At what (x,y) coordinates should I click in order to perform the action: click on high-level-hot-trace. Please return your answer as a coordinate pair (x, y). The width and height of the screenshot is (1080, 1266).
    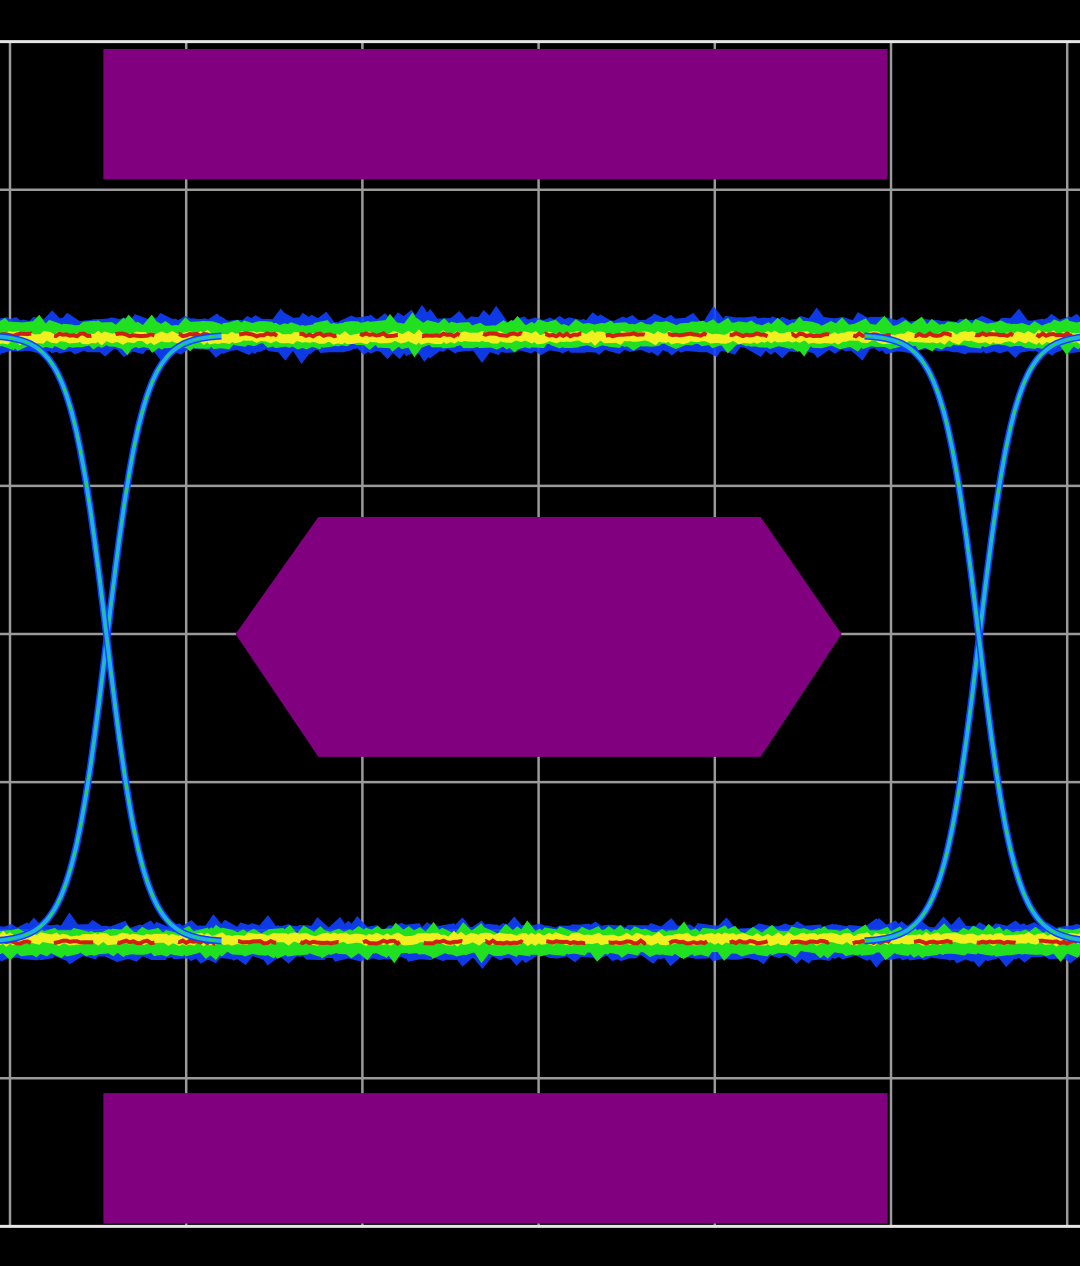
    Looking at the image, I should click on (540, 338).